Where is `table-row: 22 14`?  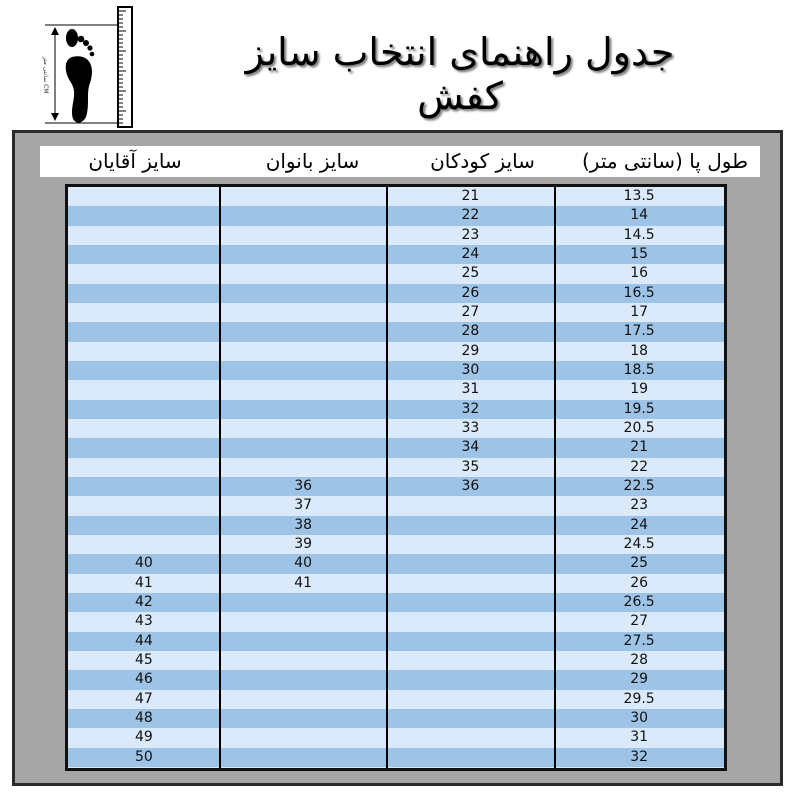
table-row: 22 14 is located at coordinates (396, 216).